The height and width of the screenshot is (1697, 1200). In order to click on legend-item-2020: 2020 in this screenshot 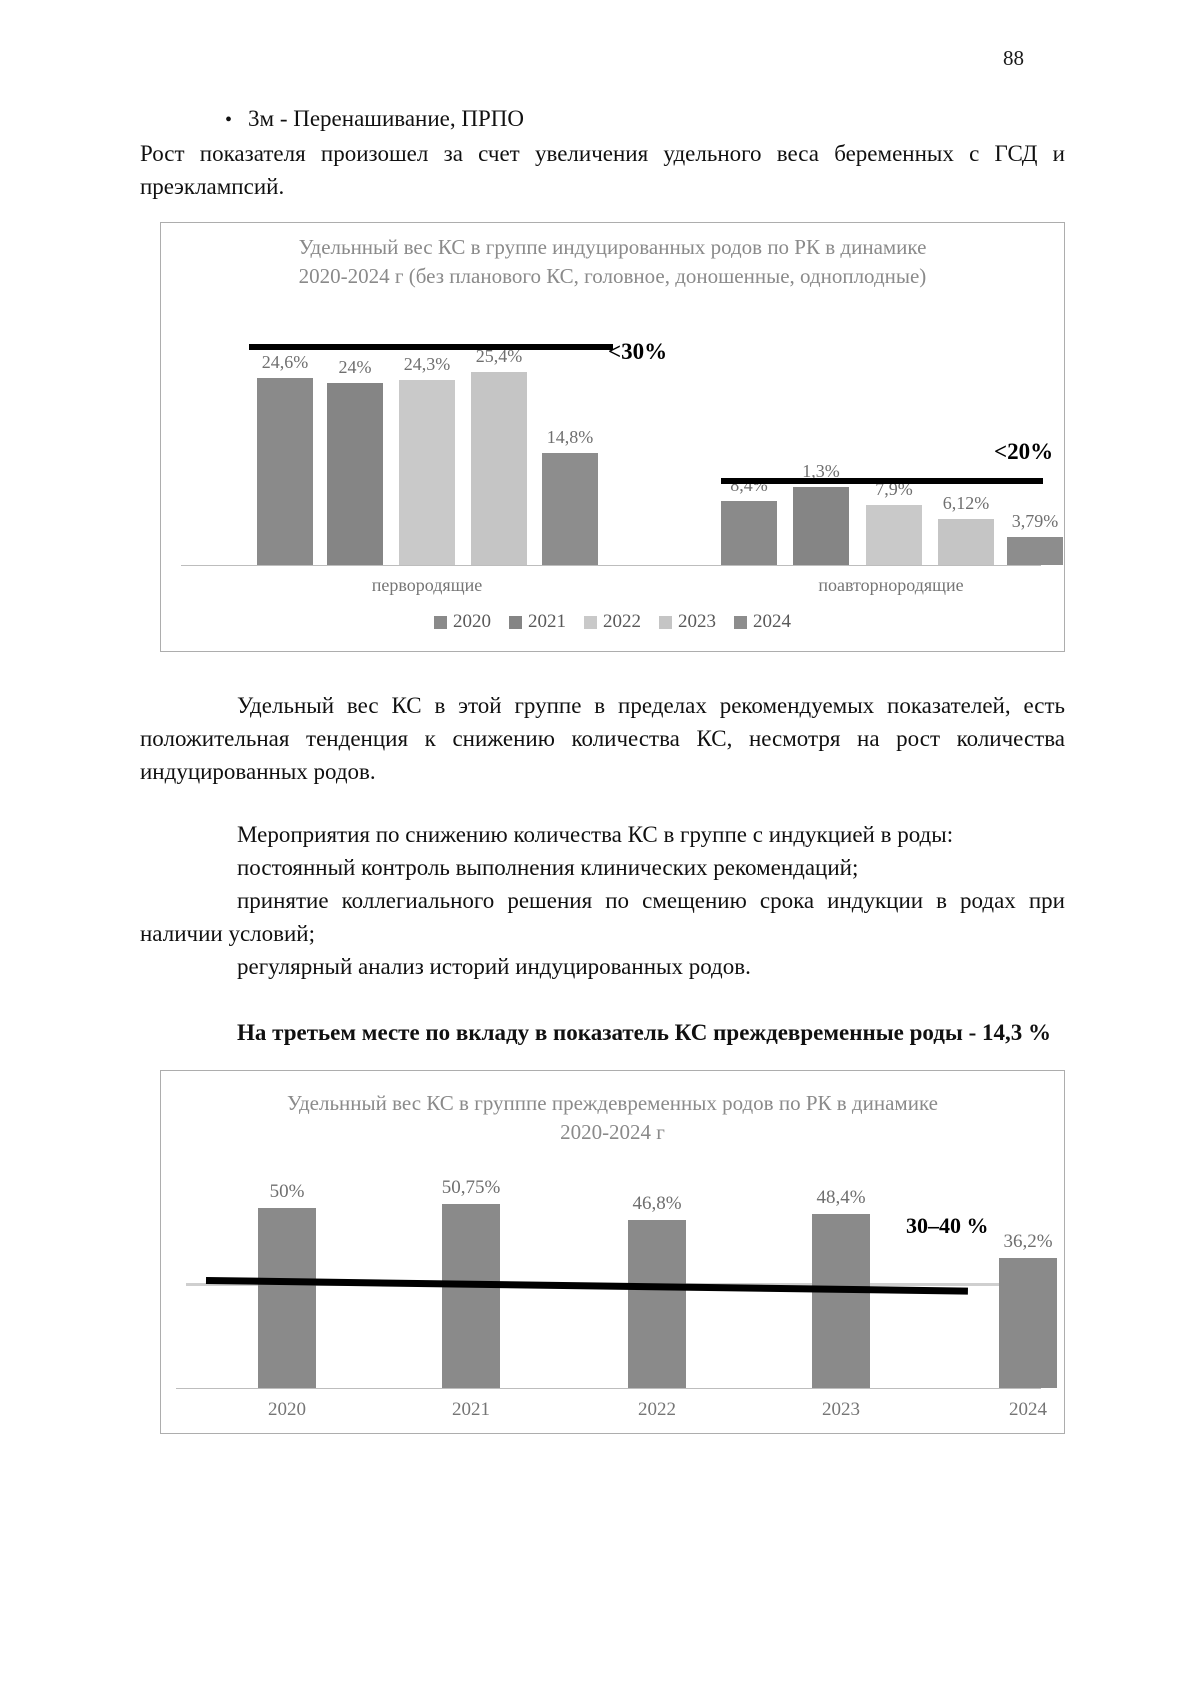, I will do `click(462, 622)`.